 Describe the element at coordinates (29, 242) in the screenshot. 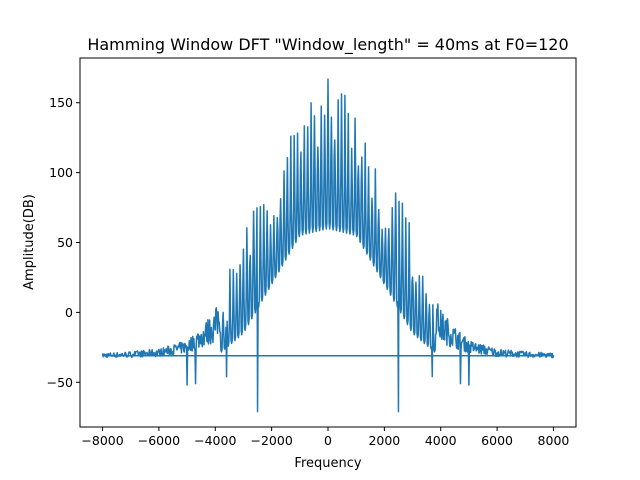

I see `y-axis-label: Amplitude(DB)` at that location.